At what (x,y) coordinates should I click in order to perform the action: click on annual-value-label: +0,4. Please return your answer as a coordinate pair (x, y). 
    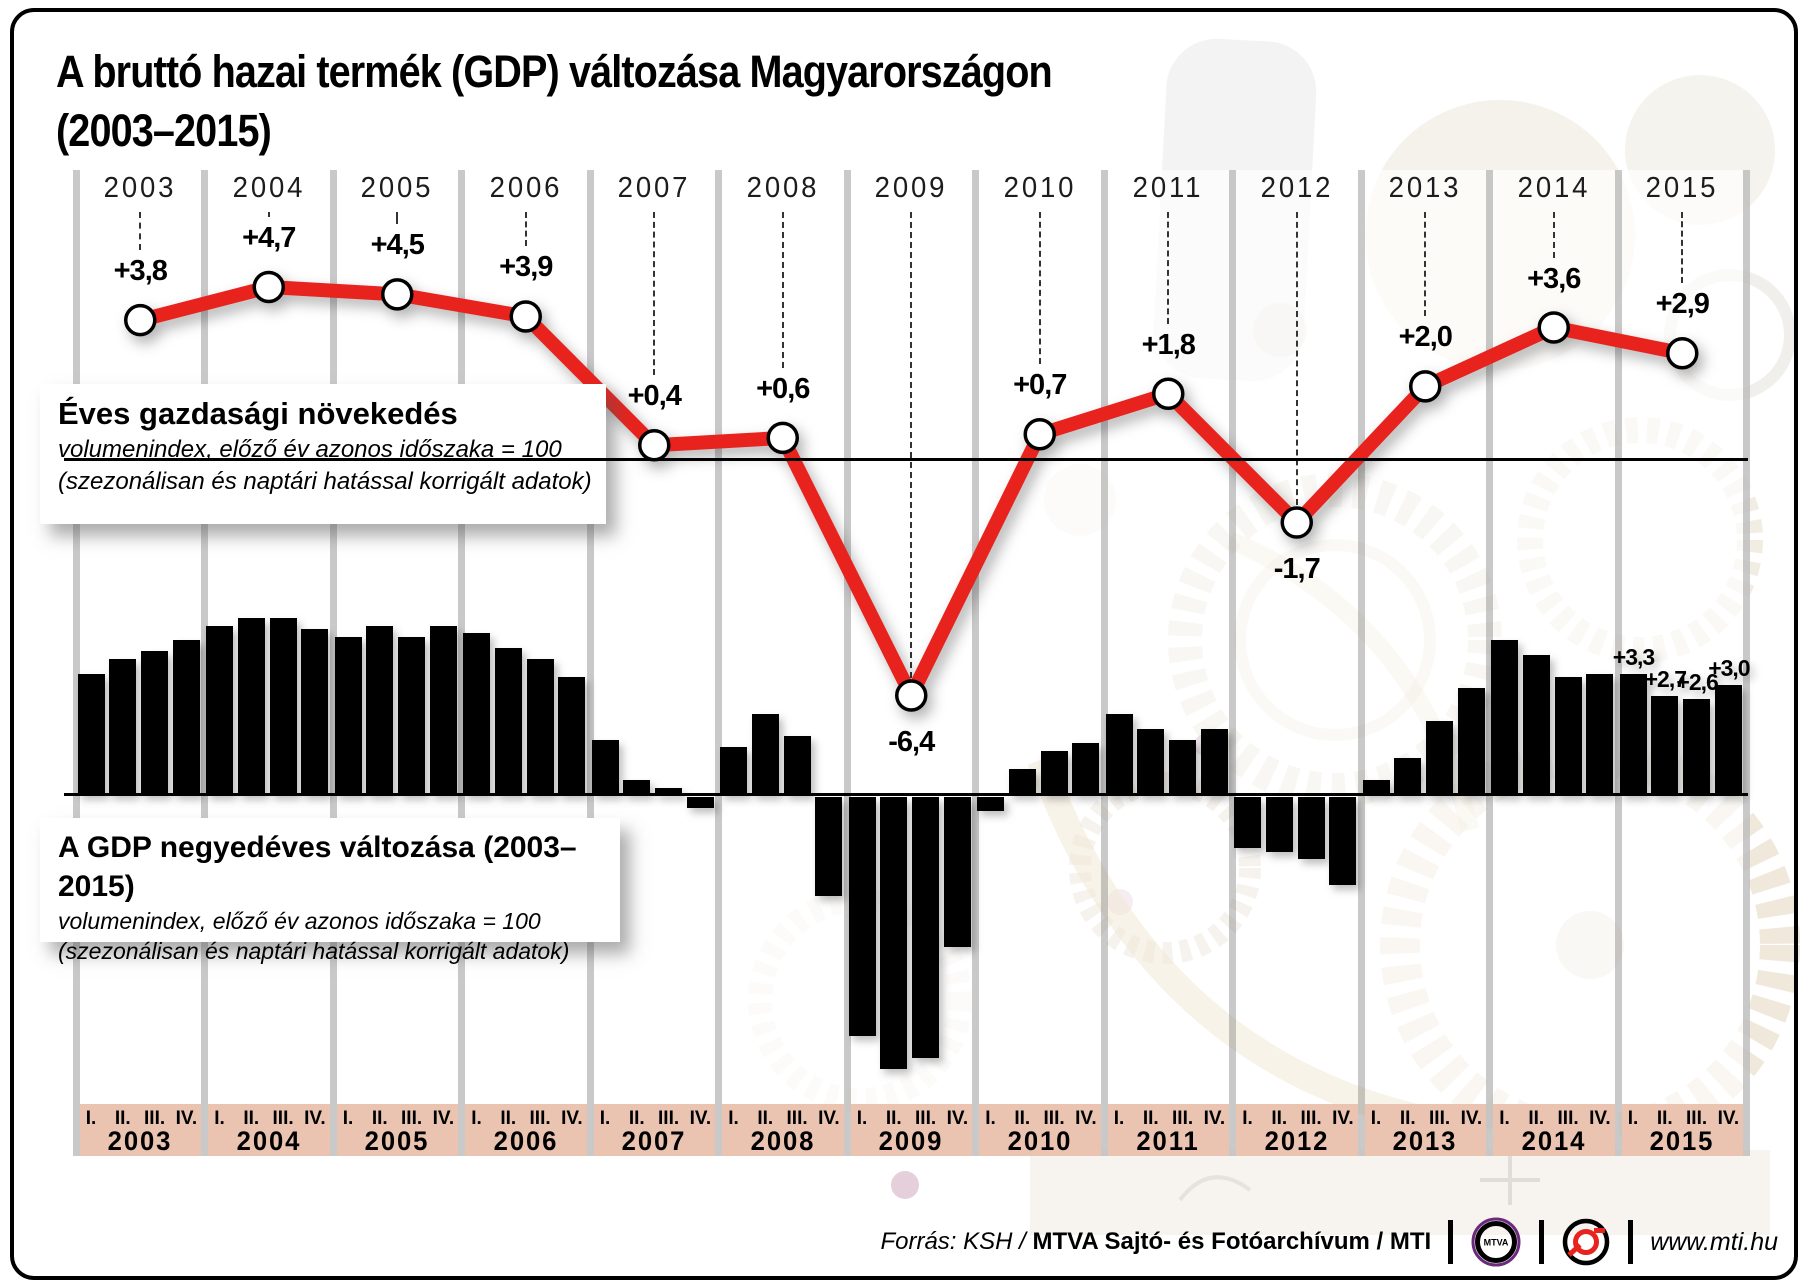
    Looking at the image, I should click on (654, 396).